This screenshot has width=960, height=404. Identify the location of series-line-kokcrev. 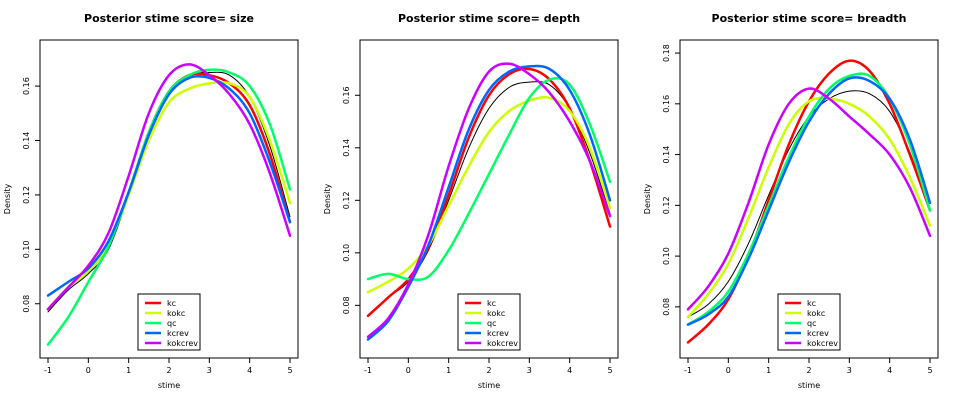
(809, 199).